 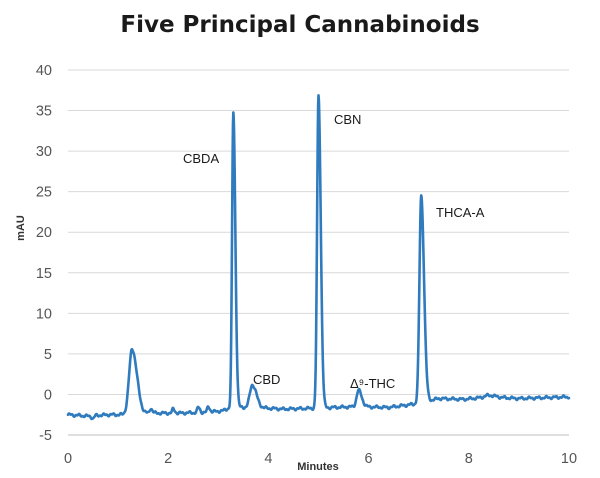 I want to click on x-tick-label: 4, so click(x=268, y=459).